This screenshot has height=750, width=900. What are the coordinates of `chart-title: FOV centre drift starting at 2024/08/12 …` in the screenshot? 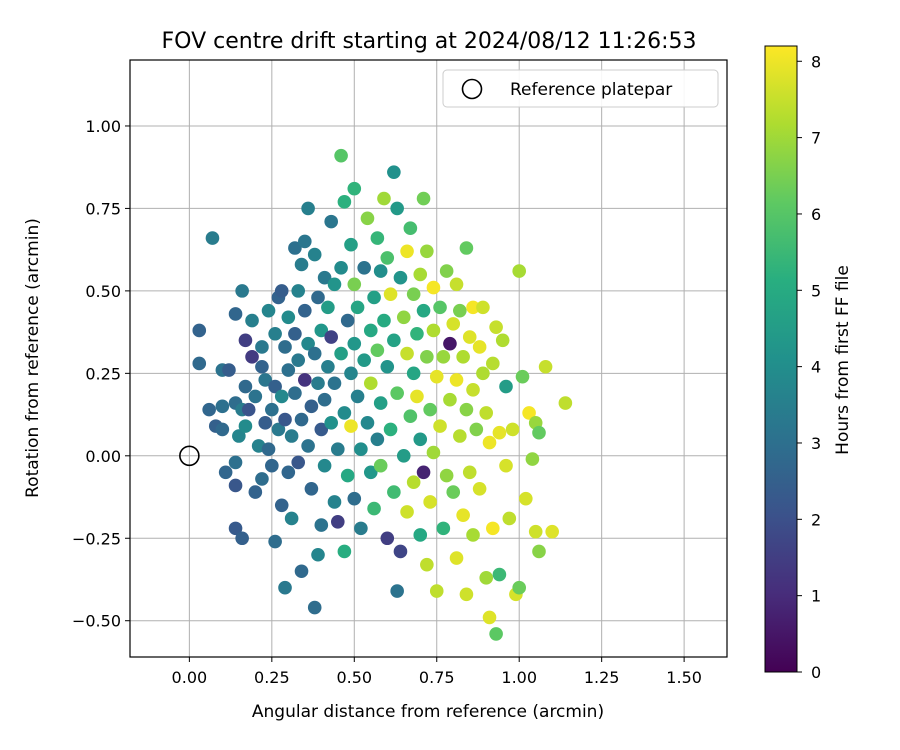 It's located at (429, 41).